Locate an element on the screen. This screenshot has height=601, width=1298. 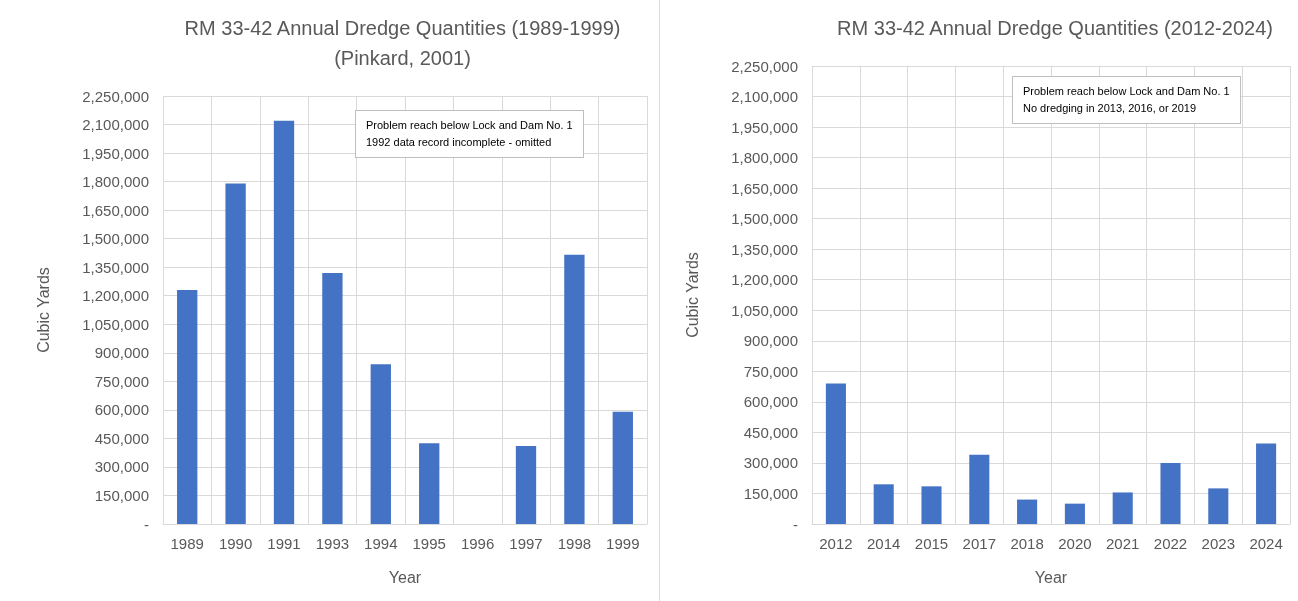
x-tick-label: 1991 is located at coordinates (284, 543).